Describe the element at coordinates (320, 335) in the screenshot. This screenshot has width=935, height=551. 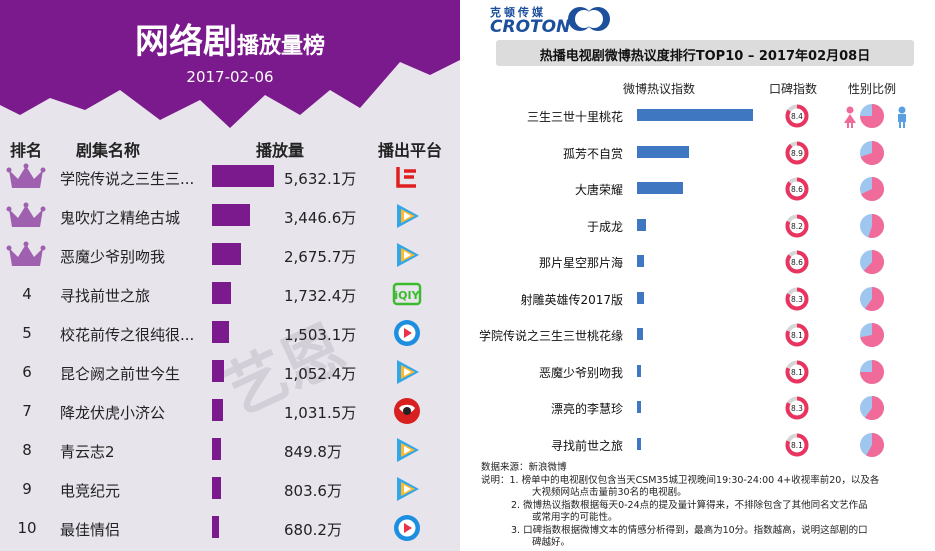
I see `plays-value: 1,503.1万` at that location.